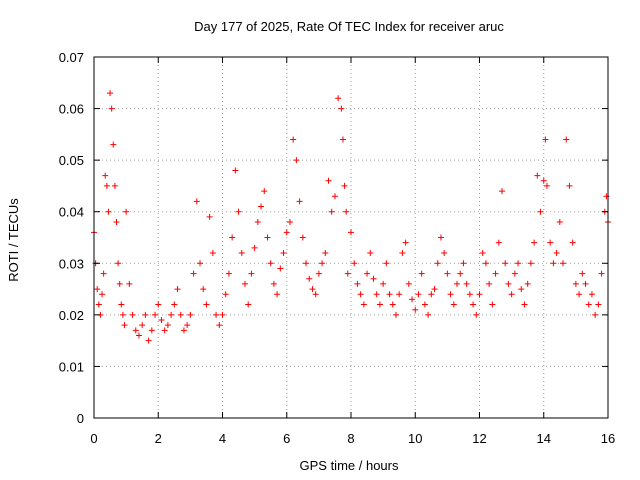  What do you see at coordinates (71, 109) in the screenshot?
I see `y-tick-label: 0.06` at bounding box center [71, 109].